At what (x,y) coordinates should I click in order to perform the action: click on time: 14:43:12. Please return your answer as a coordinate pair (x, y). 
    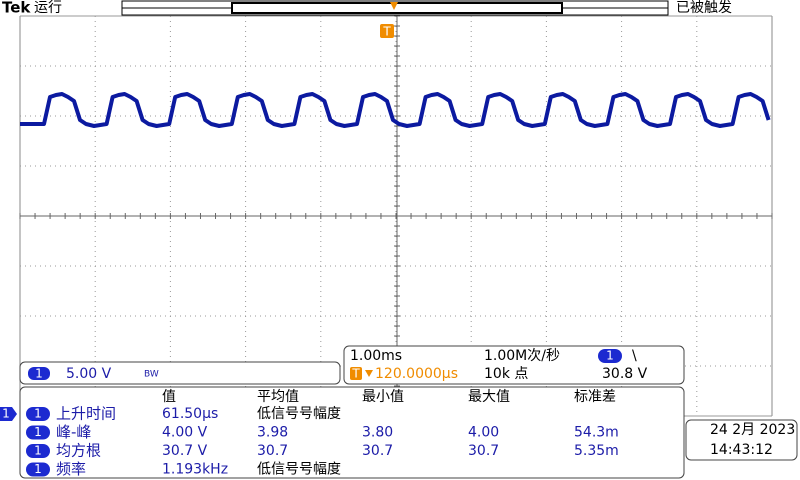
    Looking at the image, I should click on (741, 450).